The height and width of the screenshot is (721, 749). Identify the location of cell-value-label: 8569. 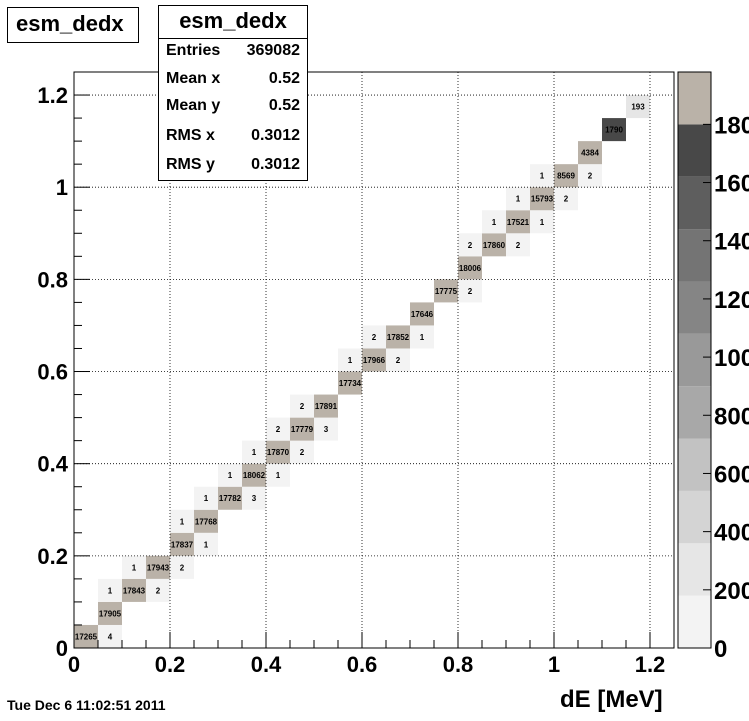
(566, 176).